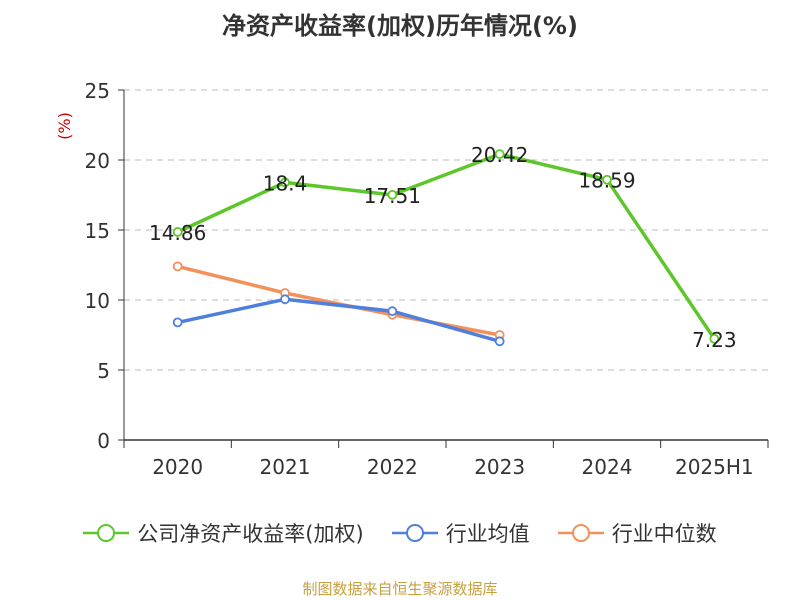 The height and width of the screenshot is (600, 800). Describe the element at coordinates (714, 467) in the screenshot. I see `x-tick-label: 2025H1` at that location.